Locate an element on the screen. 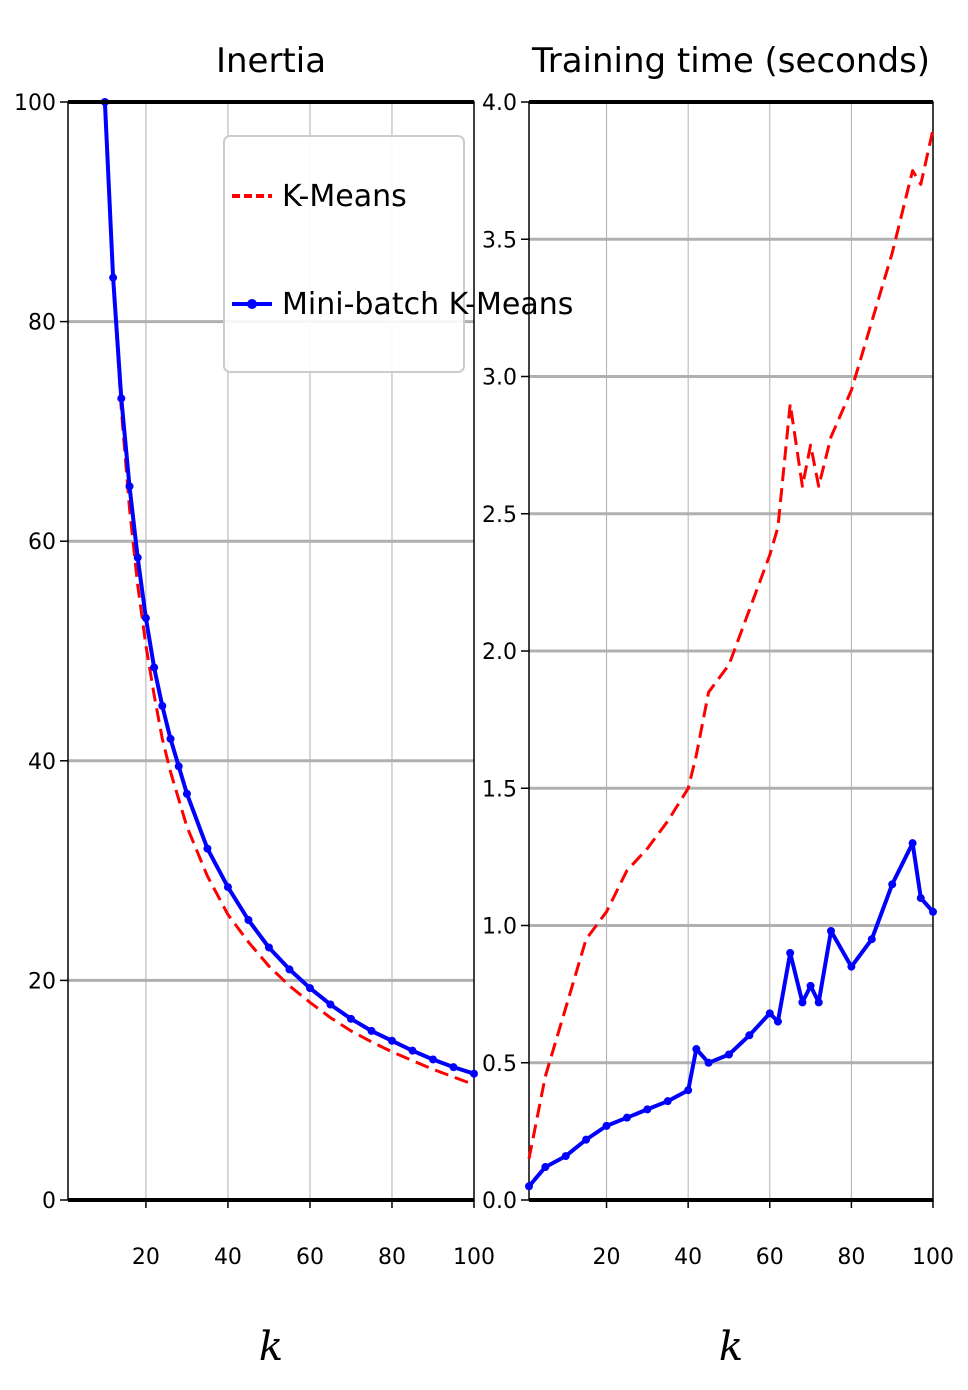 Image resolution: width=968 pixels, height=1390 pixels. training-time-y-tick-label: 3.5 is located at coordinates (499, 240).